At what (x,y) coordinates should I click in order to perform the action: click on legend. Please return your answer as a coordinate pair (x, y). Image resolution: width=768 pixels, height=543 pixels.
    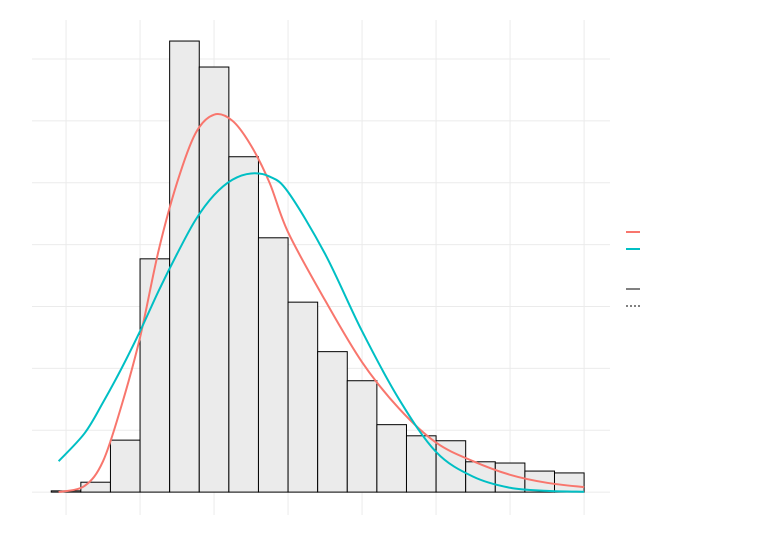
    Looking at the image, I should click on (633, 297).